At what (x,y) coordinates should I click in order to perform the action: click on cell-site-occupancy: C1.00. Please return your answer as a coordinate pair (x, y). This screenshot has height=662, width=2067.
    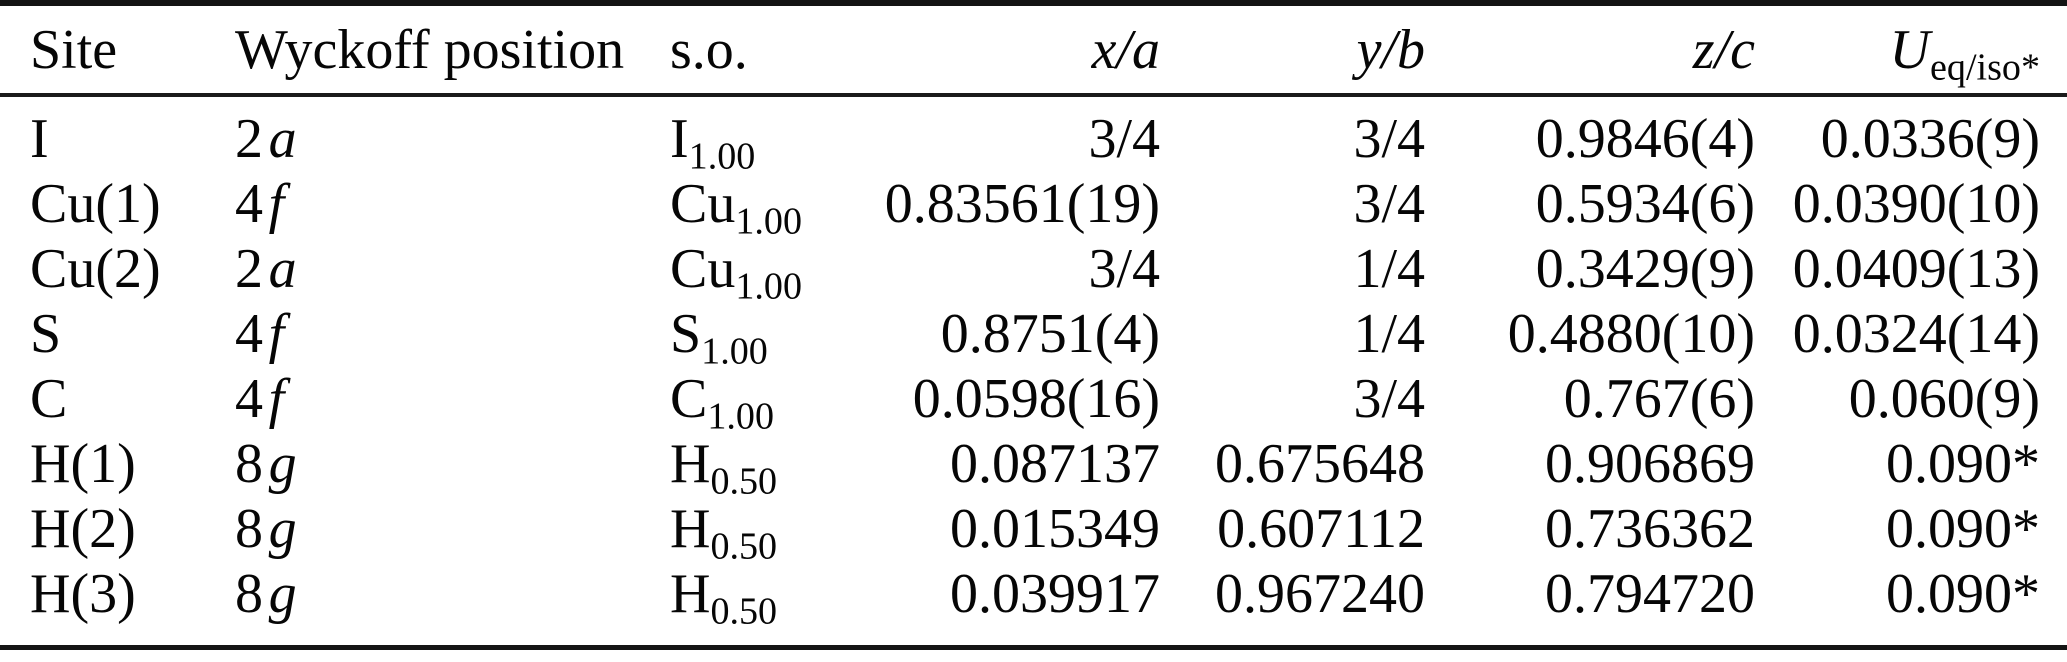
    Looking at the image, I should click on (750, 401).